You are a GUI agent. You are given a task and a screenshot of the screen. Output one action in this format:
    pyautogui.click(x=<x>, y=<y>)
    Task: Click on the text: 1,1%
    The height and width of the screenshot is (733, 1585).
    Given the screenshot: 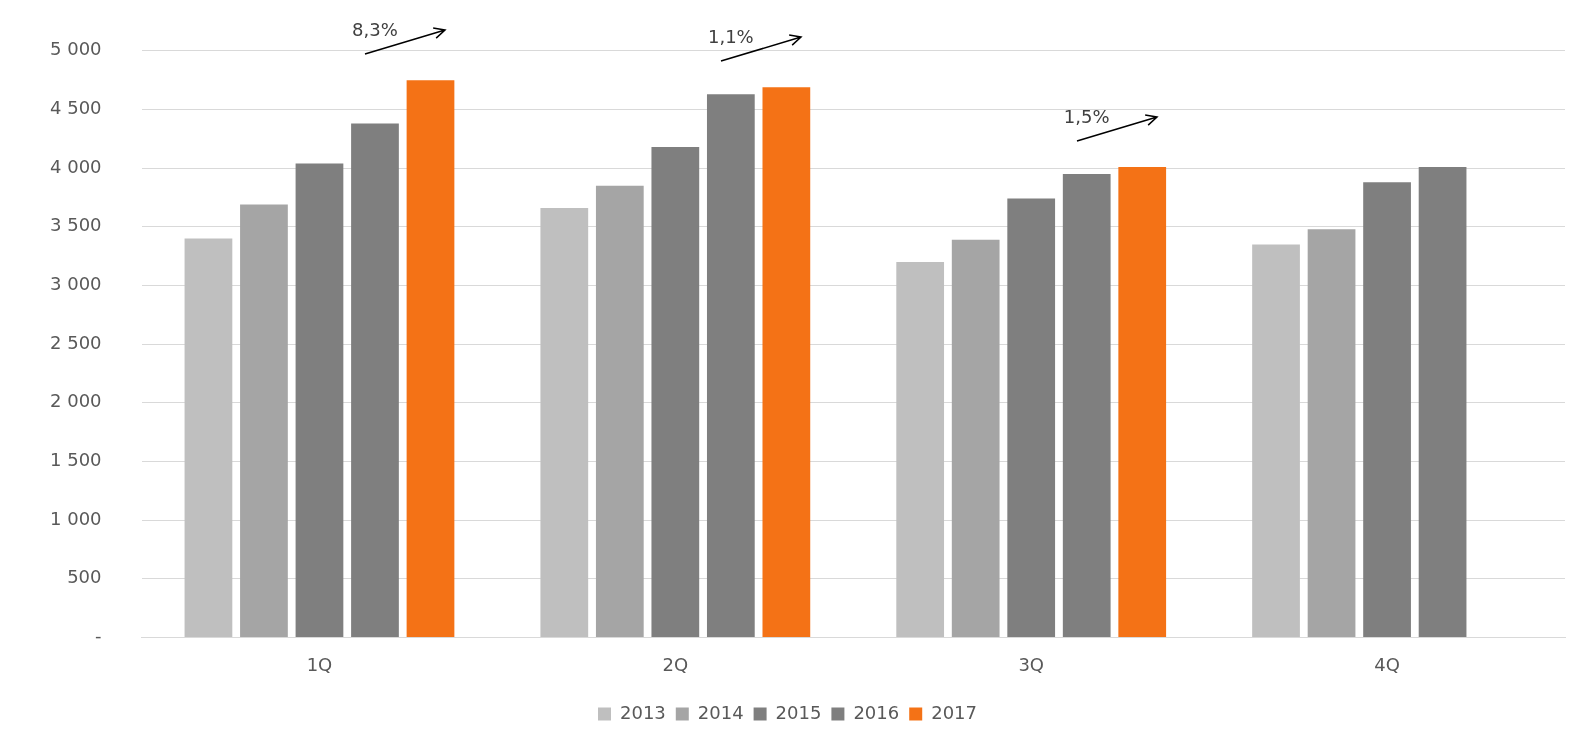 What is the action you would take?
    pyautogui.click(x=730, y=36)
    